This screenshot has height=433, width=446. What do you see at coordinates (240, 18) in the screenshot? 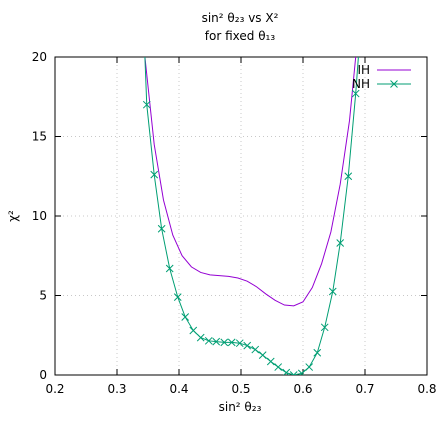
I see `chart-title-line1: sin² θ₂₃ vs X²` at bounding box center [240, 18].